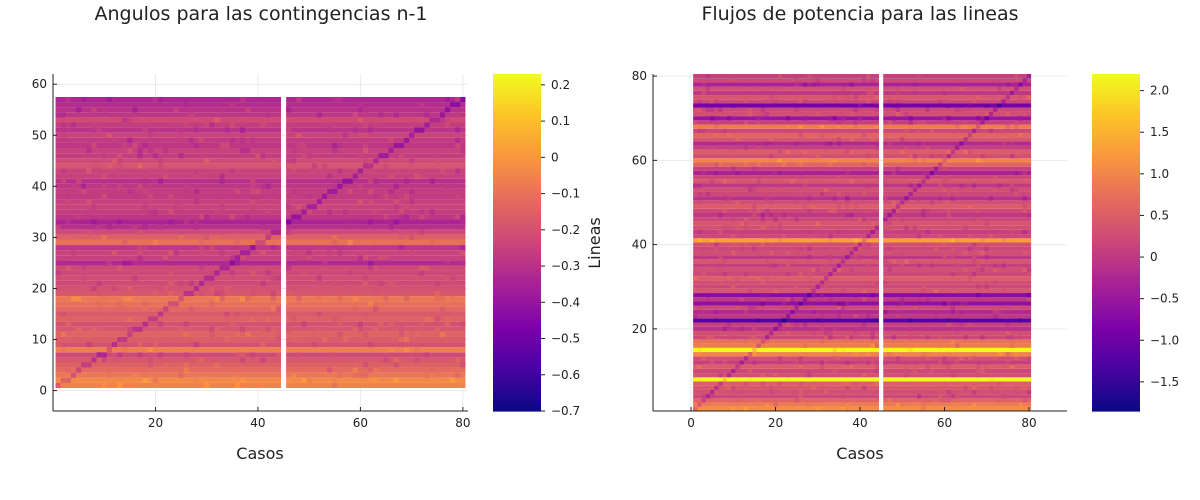 The width and height of the screenshot is (1200, 500). Describe the element at coordinates (1164, 382) in the screenshot. I see `colorbar-tick-label: −1.5` at that location.